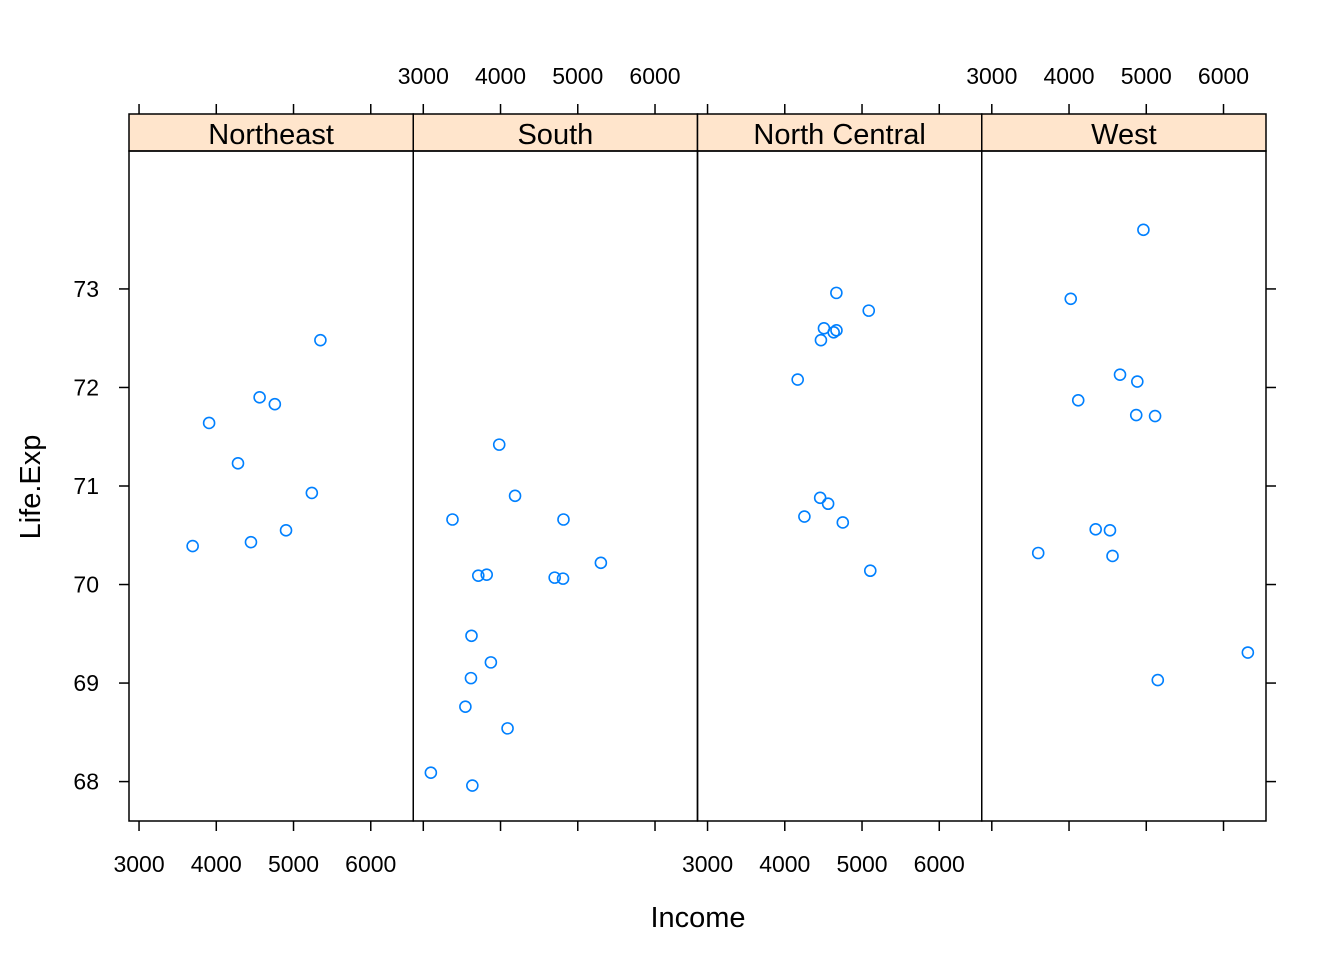  Describe the element at coordinates (1124, 486) in the screenshot. I see `panel-west` at that location.